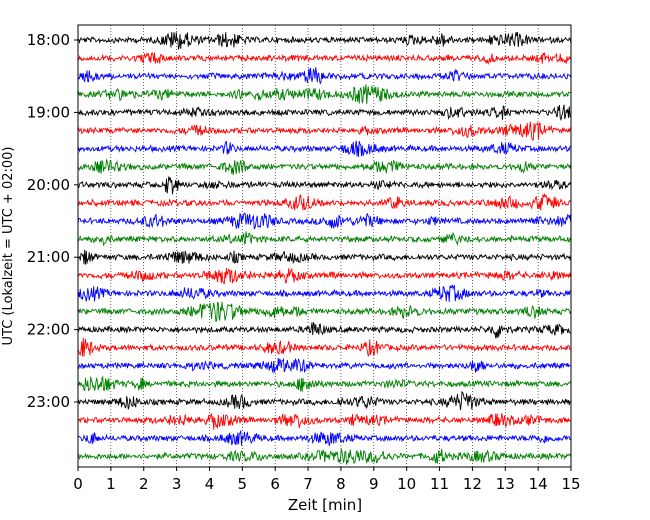 The height and width of the screenshot is (520, 650). Describe the element at coordinates (78, 484) in the screenshot. I see `x-tick-label: 0` at that location.